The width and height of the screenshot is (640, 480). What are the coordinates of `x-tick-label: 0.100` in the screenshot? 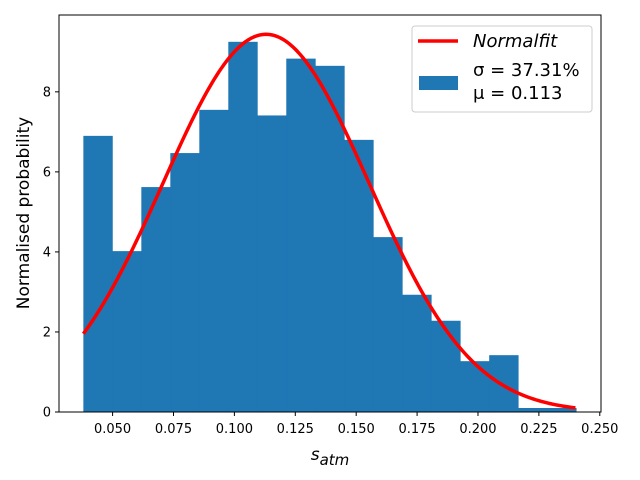 It's located at (234, 429).